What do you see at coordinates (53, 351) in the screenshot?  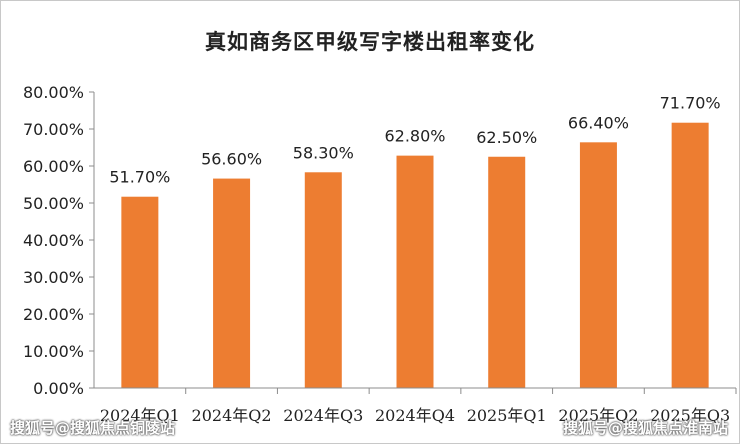 I see `y-tick-label: 10.00%` at bounding box center [53, 351].